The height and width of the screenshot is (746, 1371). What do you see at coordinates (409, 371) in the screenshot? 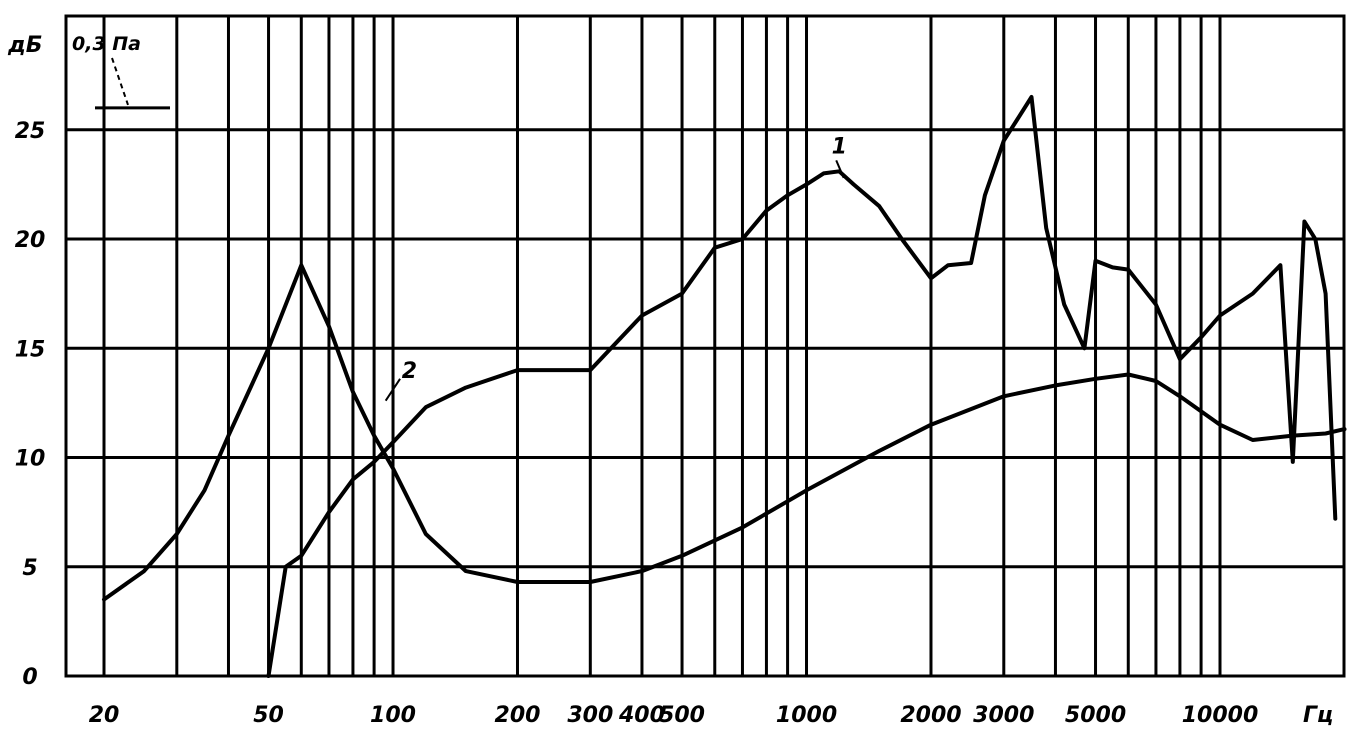
I see `series-2-label: 2` at bounding box center [409, 371].